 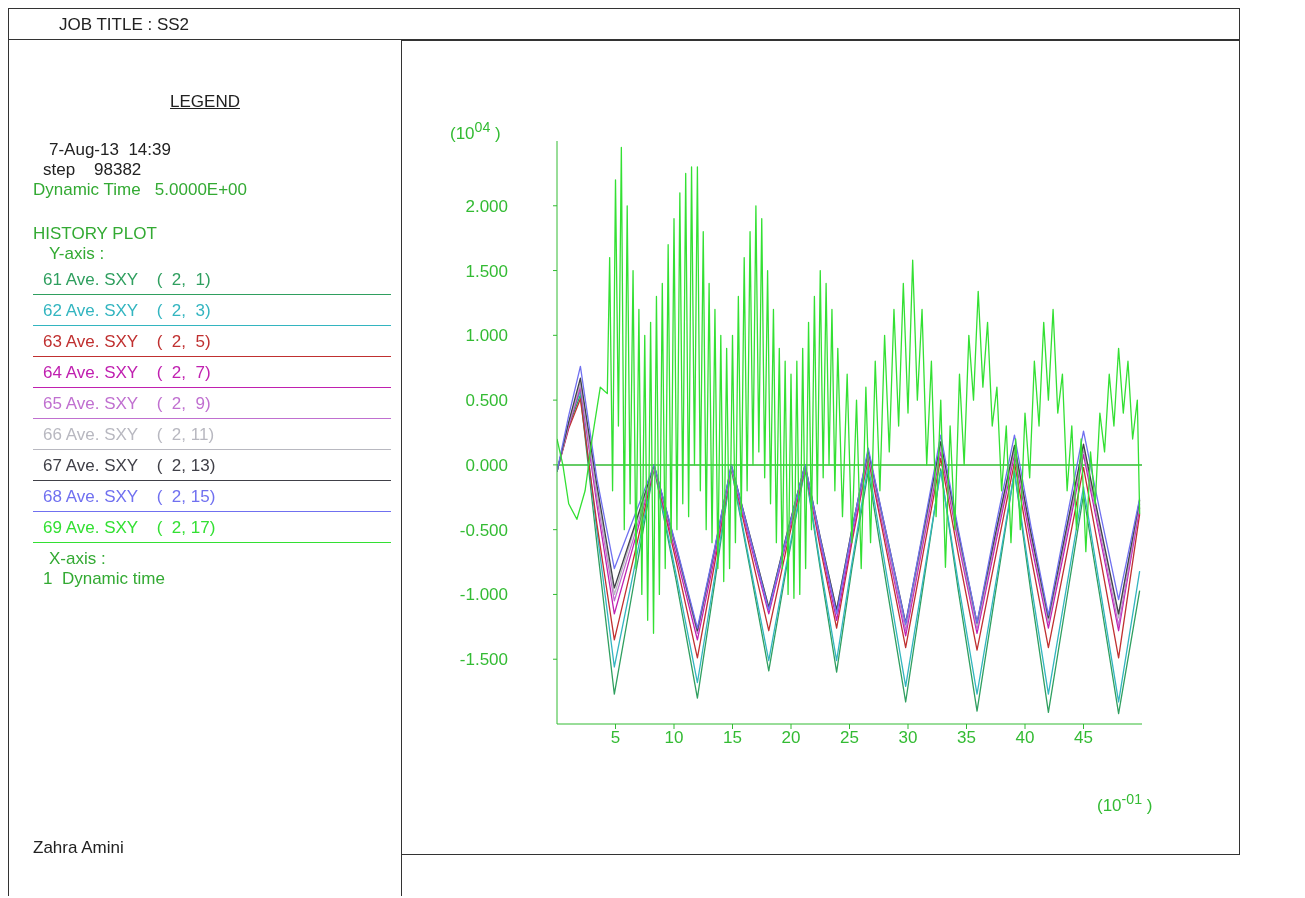 What do you see at coordinates (212, 496) in the screenshot?
I see `text: 68 Ave. SXY ( 2, 15)` at bounding box center [212, 496].